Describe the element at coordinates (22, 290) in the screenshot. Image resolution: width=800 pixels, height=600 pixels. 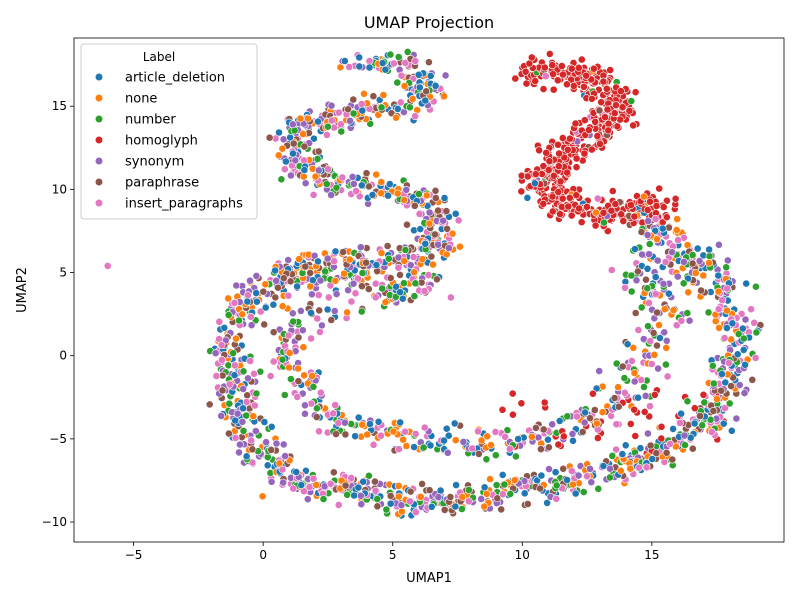
I see `y-axis-label: UMAP2` at that location.